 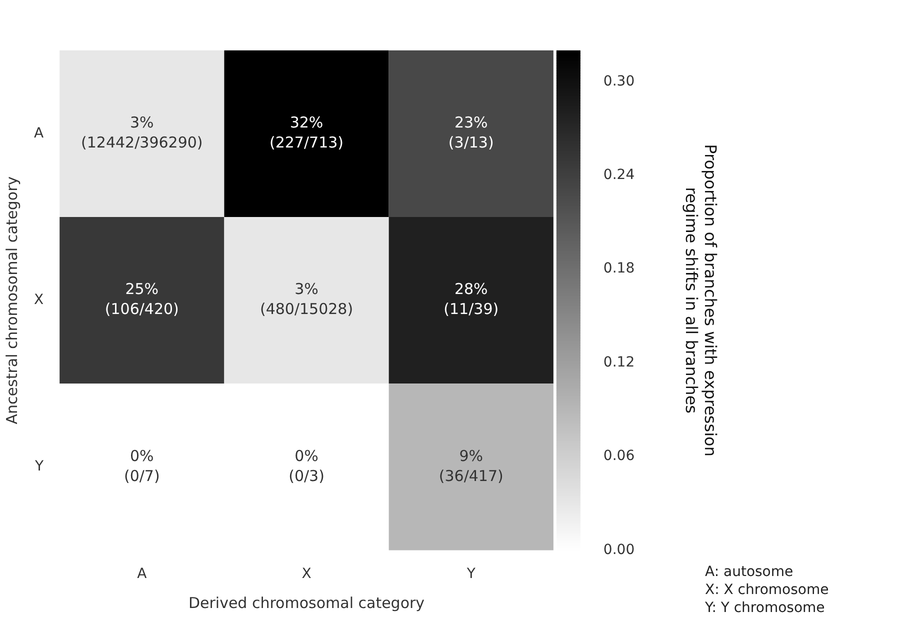 I want to click on data-label: 0% (0/3), so click(x=306, y=465).